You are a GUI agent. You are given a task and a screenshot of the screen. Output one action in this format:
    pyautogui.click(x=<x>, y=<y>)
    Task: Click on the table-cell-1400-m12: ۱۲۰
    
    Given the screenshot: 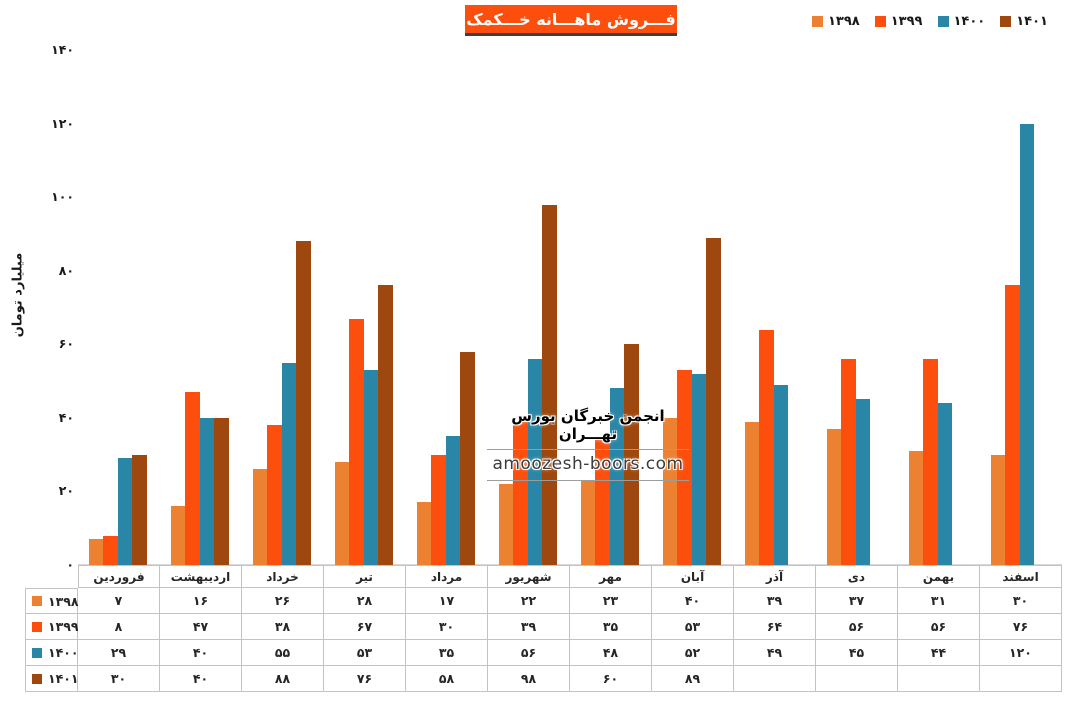 What is the action you would take?
    pyautogui.click(x=1021, y=653)
    